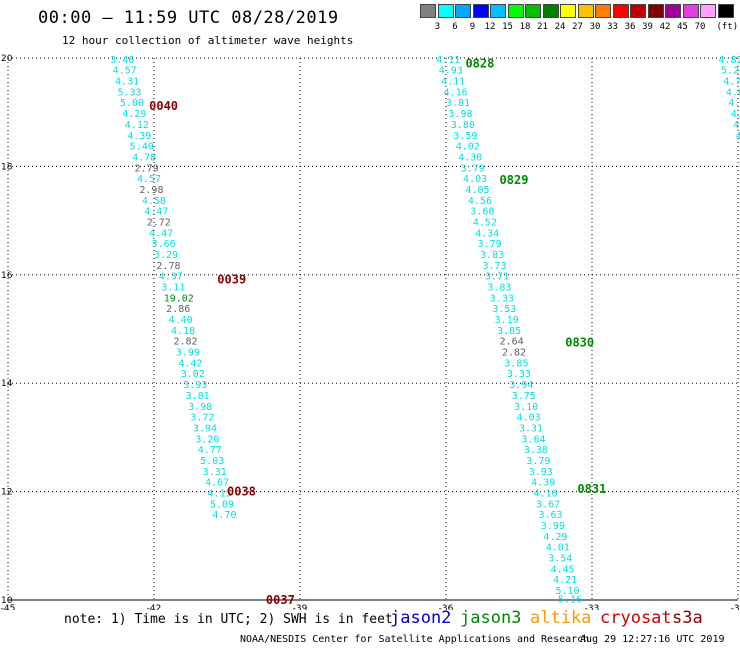 The height and width of the screenshot is (650, 740). I want to click on wave-height-value: 3.02, so click(193, 374).